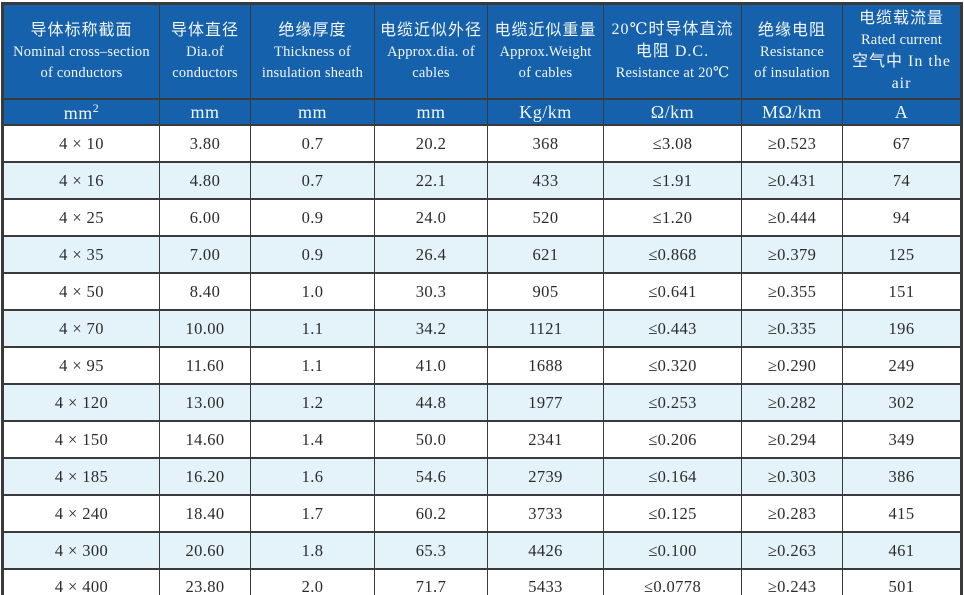 This screenshot has height=595, width=964. I want to click on table-cell-approx-diameter: 50.0, so click(431, 439).